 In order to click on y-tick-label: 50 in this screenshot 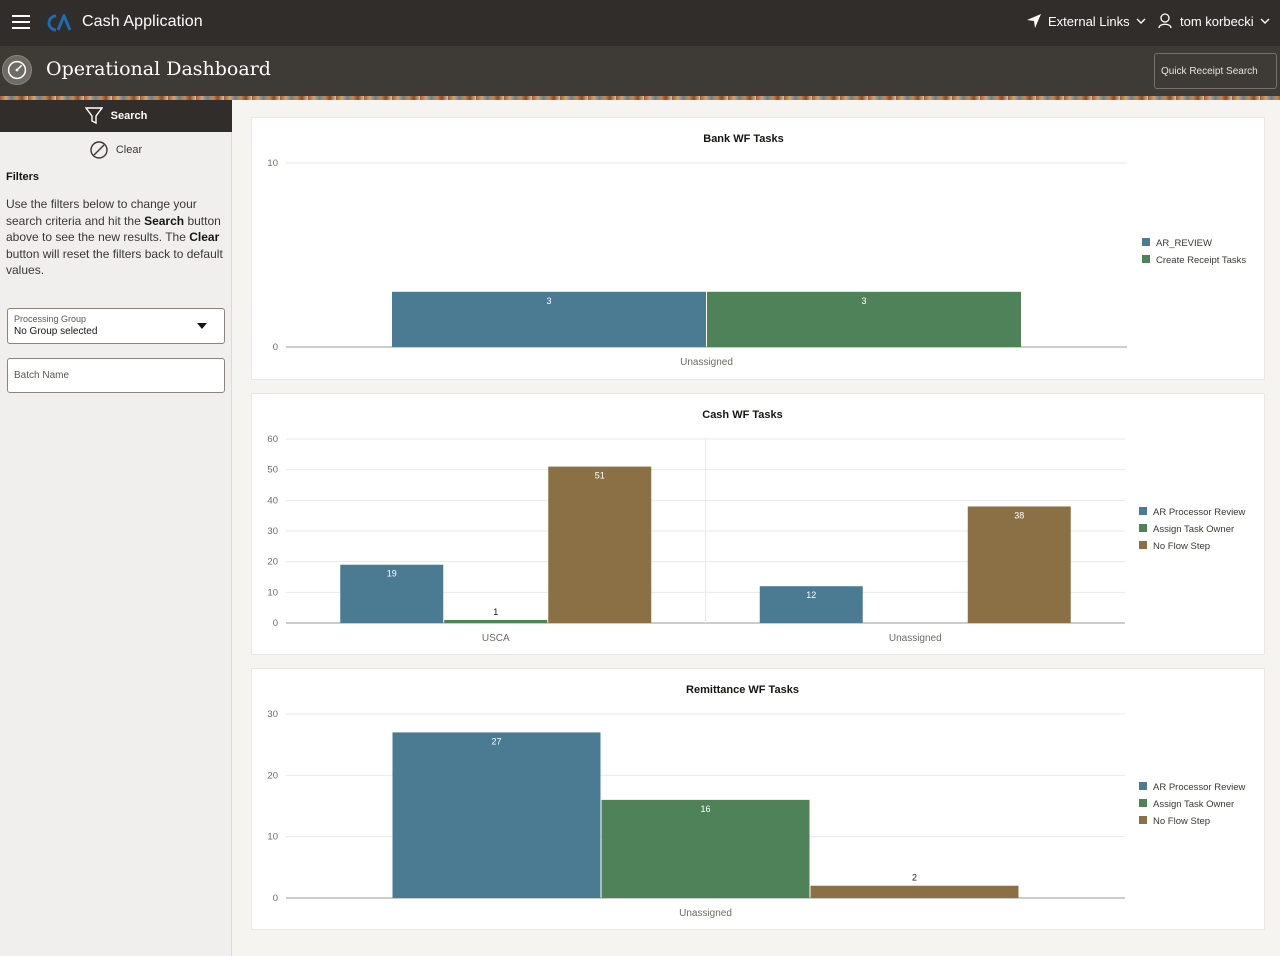, I will do `click(272, 470)`.